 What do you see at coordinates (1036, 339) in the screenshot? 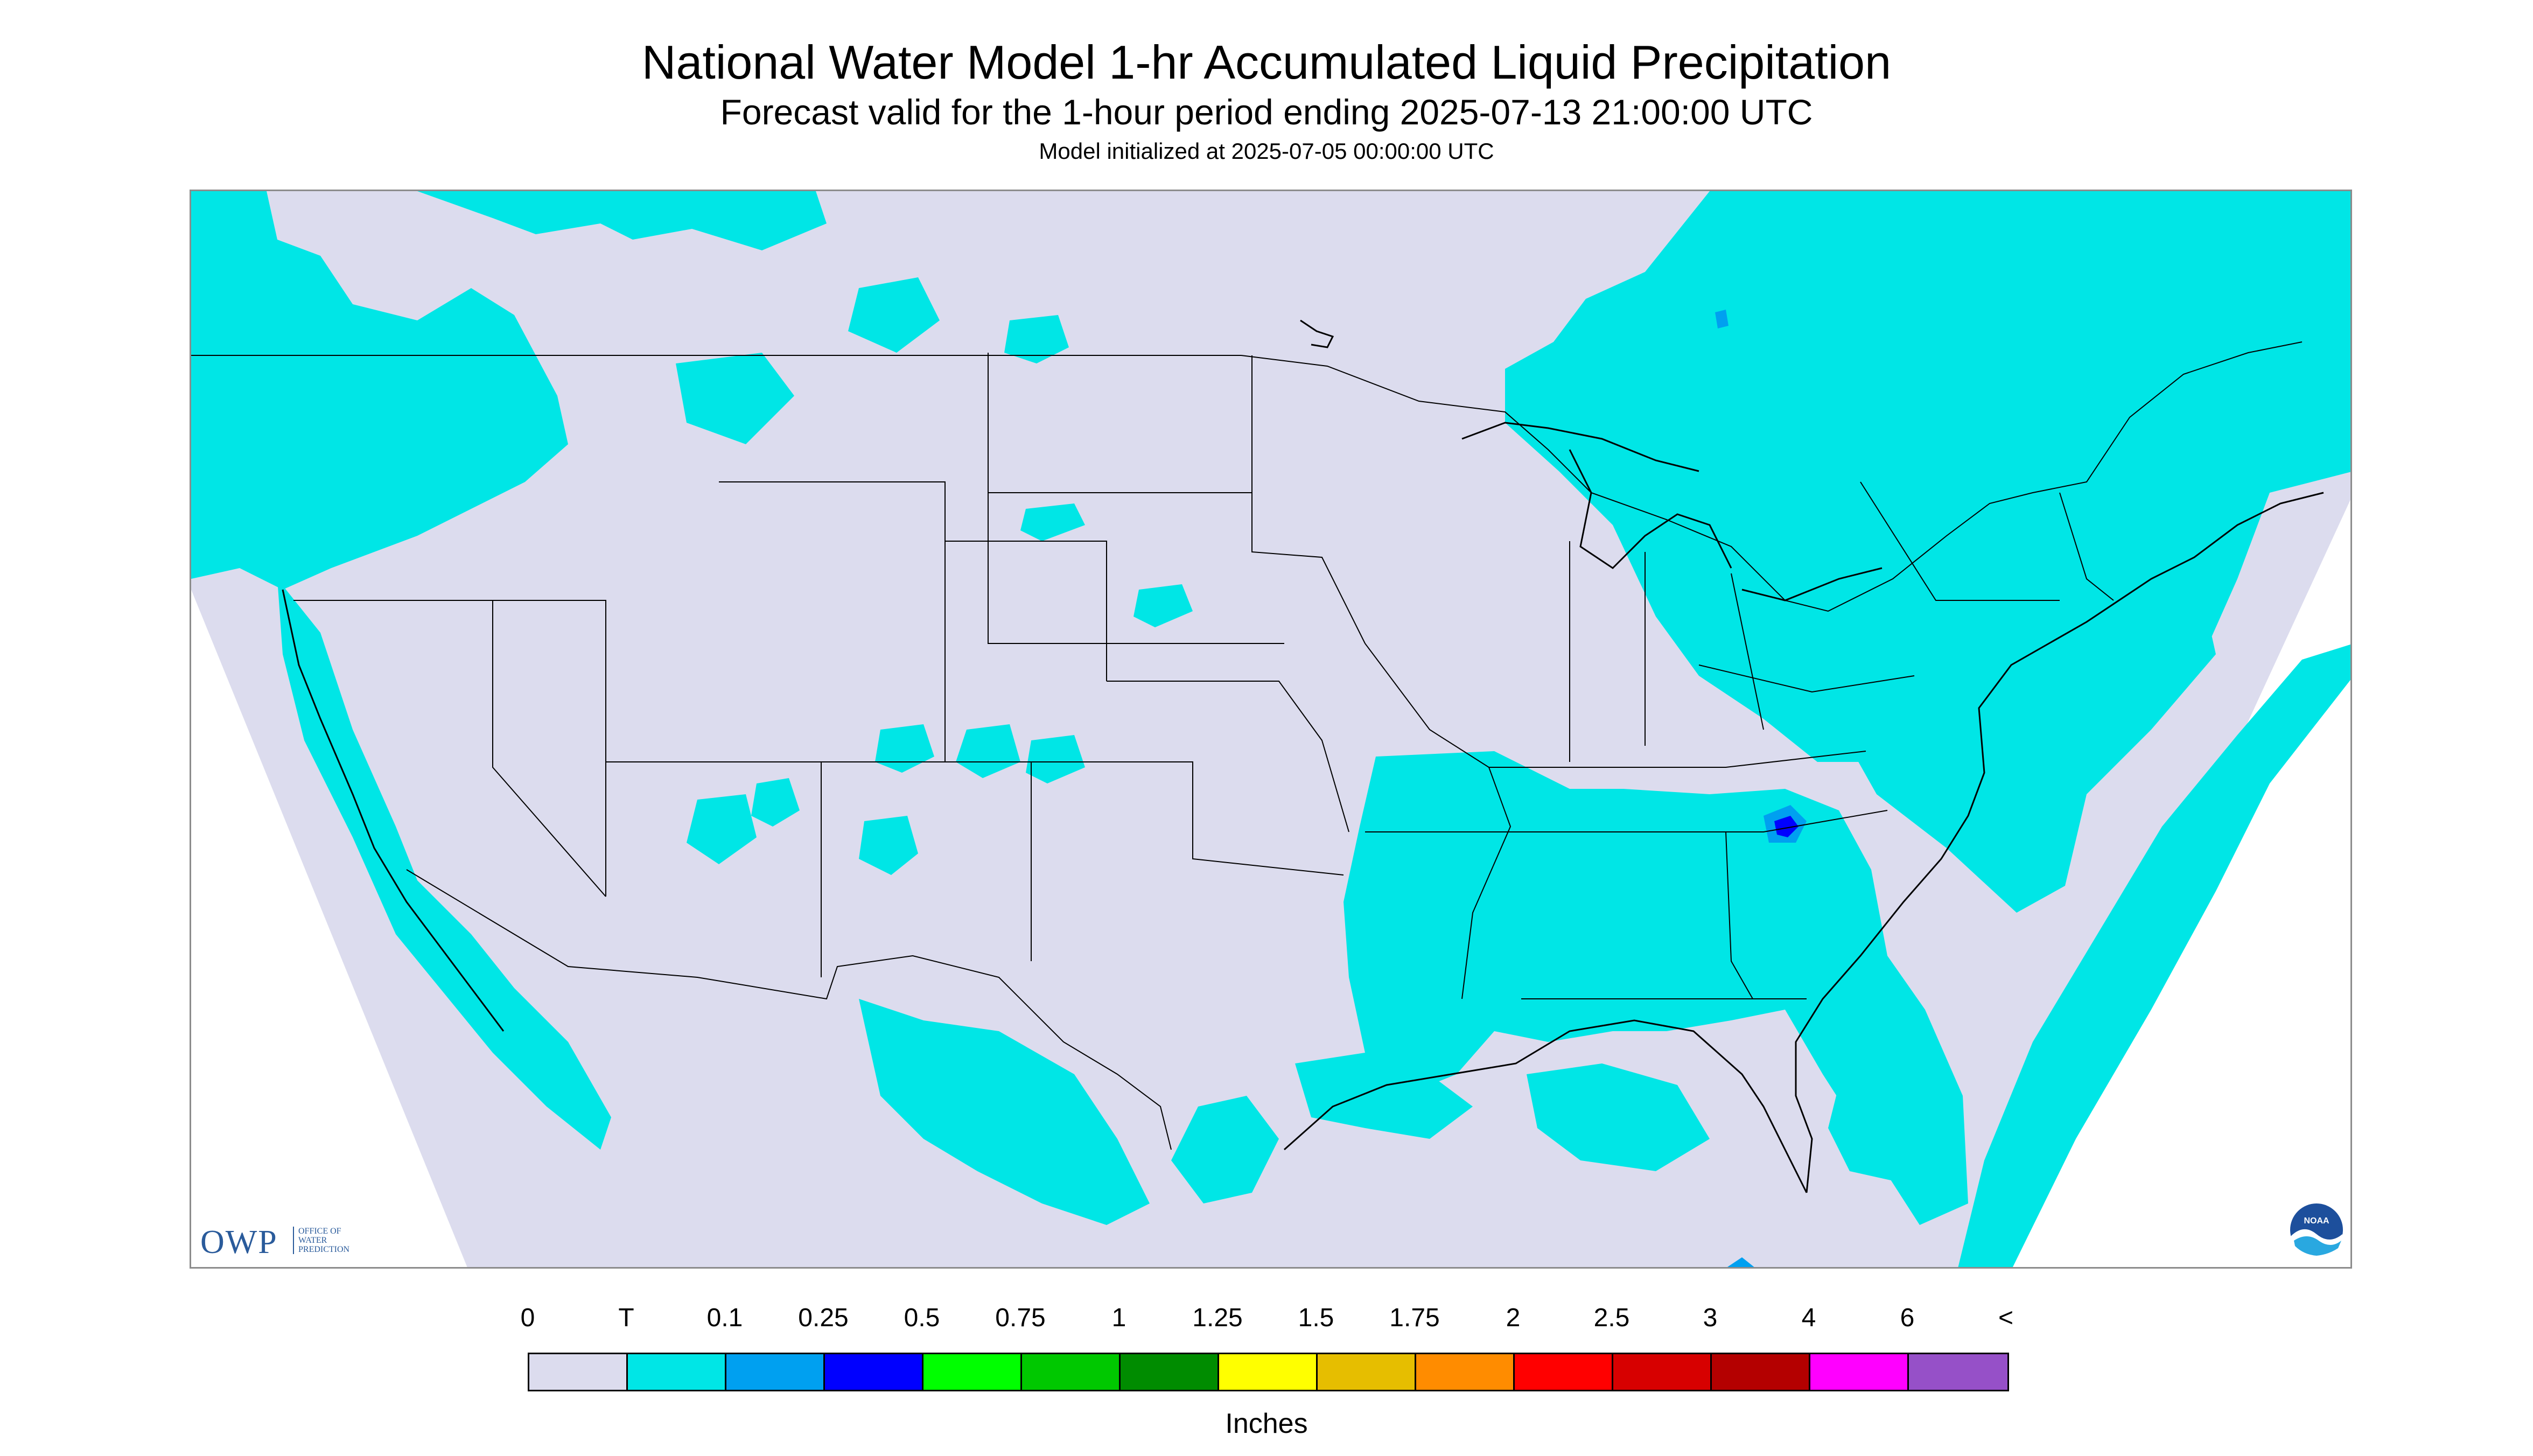
I see `precip-montana` at bounding box center [1036, 339].